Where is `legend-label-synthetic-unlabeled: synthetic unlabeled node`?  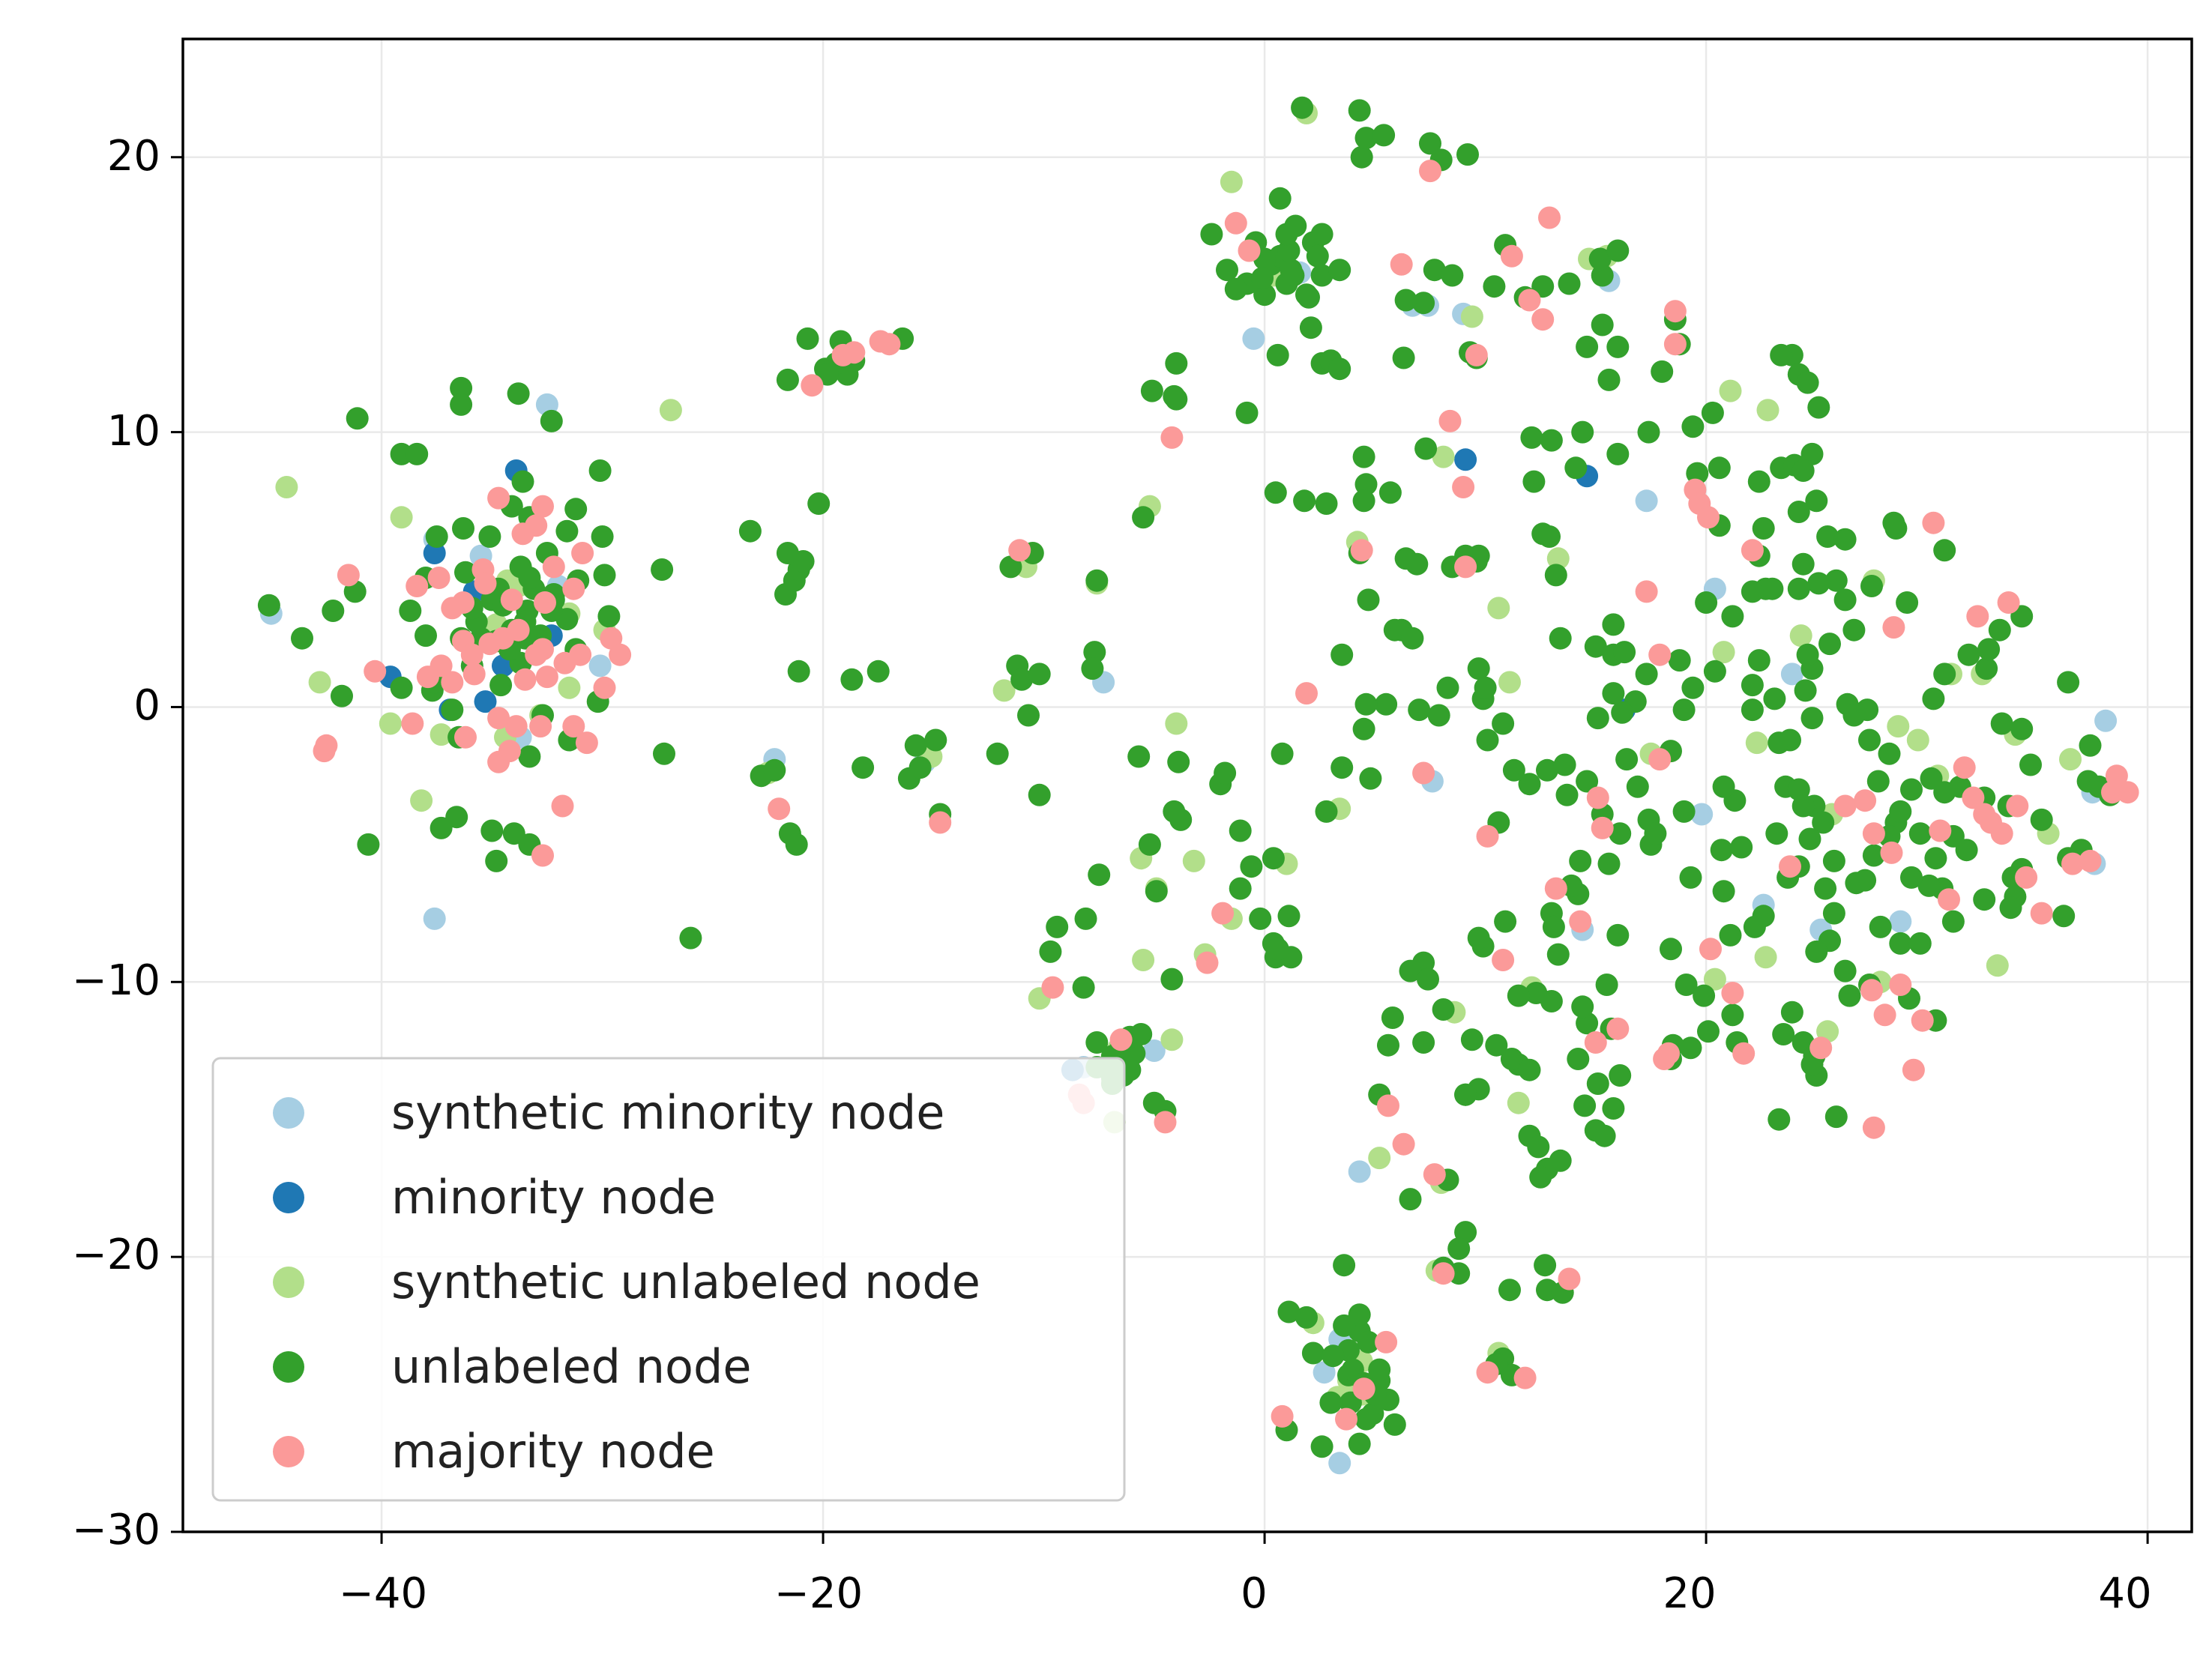
legend-label-synthetic-unlabeled: synthetic unlabeled node is located at coordinates (685, 1282).